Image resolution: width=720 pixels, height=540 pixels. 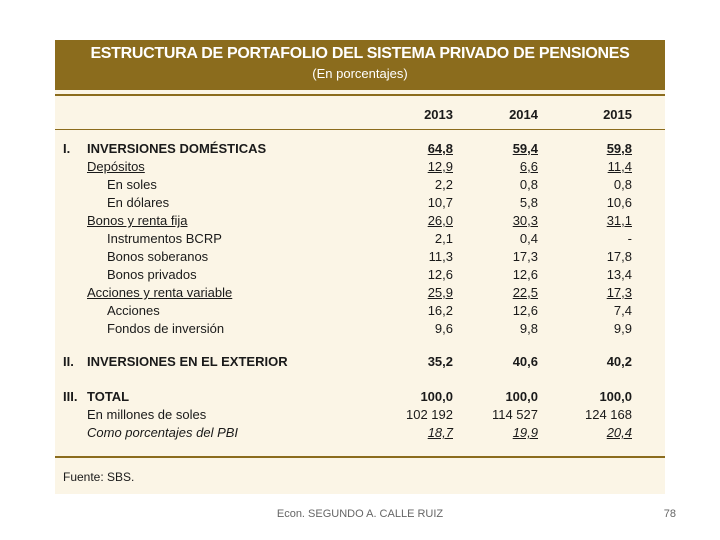 I want to click on row-value-2013: 64,8, so click(x=440, y=148).